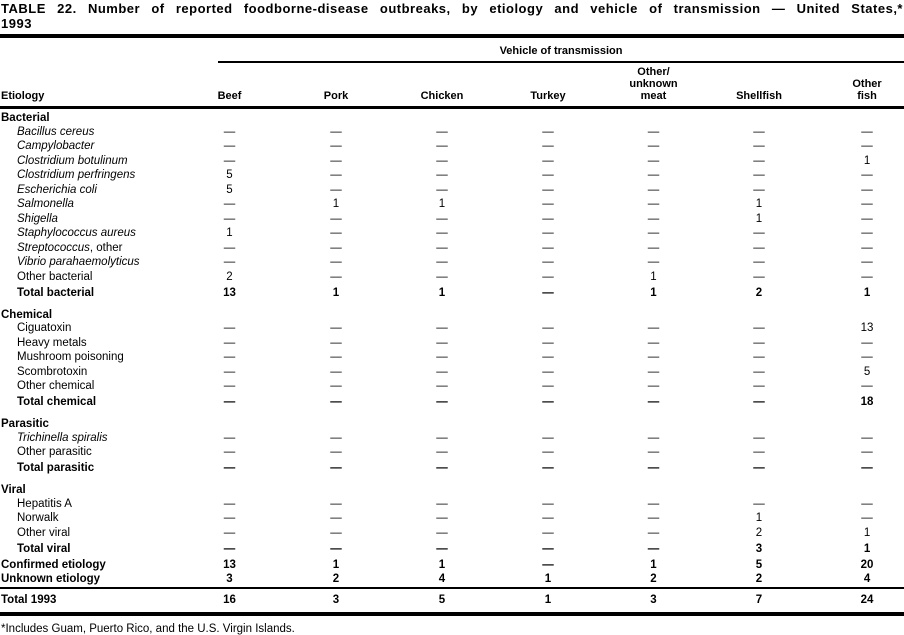 Image resolution: width=904 pixels, height=635 pixels. Describe the element at coordinates (78, 262) in the screenshot. I see `row-label: Vibrio parahaemolyticus` at that location.